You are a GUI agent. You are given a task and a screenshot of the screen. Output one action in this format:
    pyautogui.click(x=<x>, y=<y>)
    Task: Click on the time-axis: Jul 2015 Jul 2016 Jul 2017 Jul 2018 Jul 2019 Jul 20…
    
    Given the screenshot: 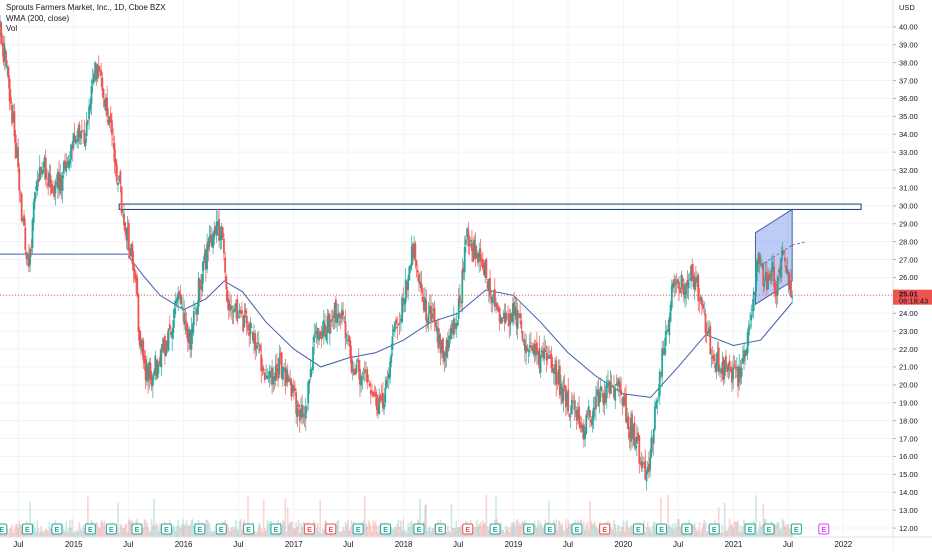 What is the action you would take?
    pyautogui.click(x=466, y=543)
    